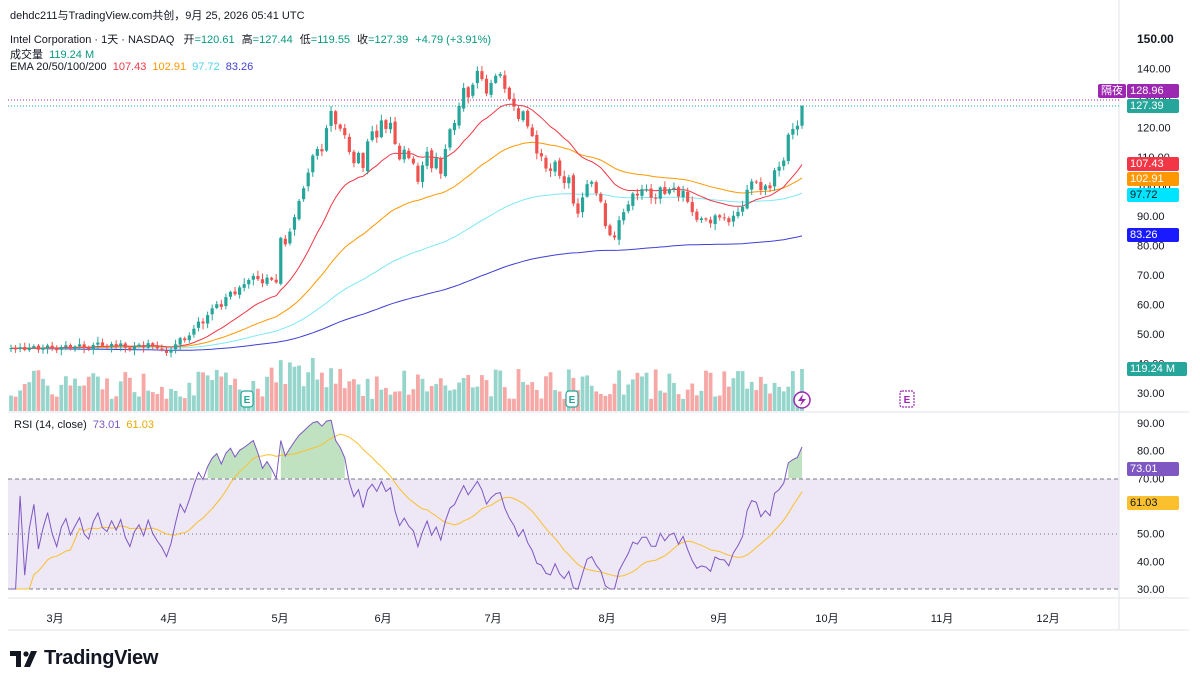 The image size is (1200, 683). What do you see at coordinates (50, 425) in the screenshot?
I see `rsi-label: RSI (14, close)` at bounding box center [50, 425].